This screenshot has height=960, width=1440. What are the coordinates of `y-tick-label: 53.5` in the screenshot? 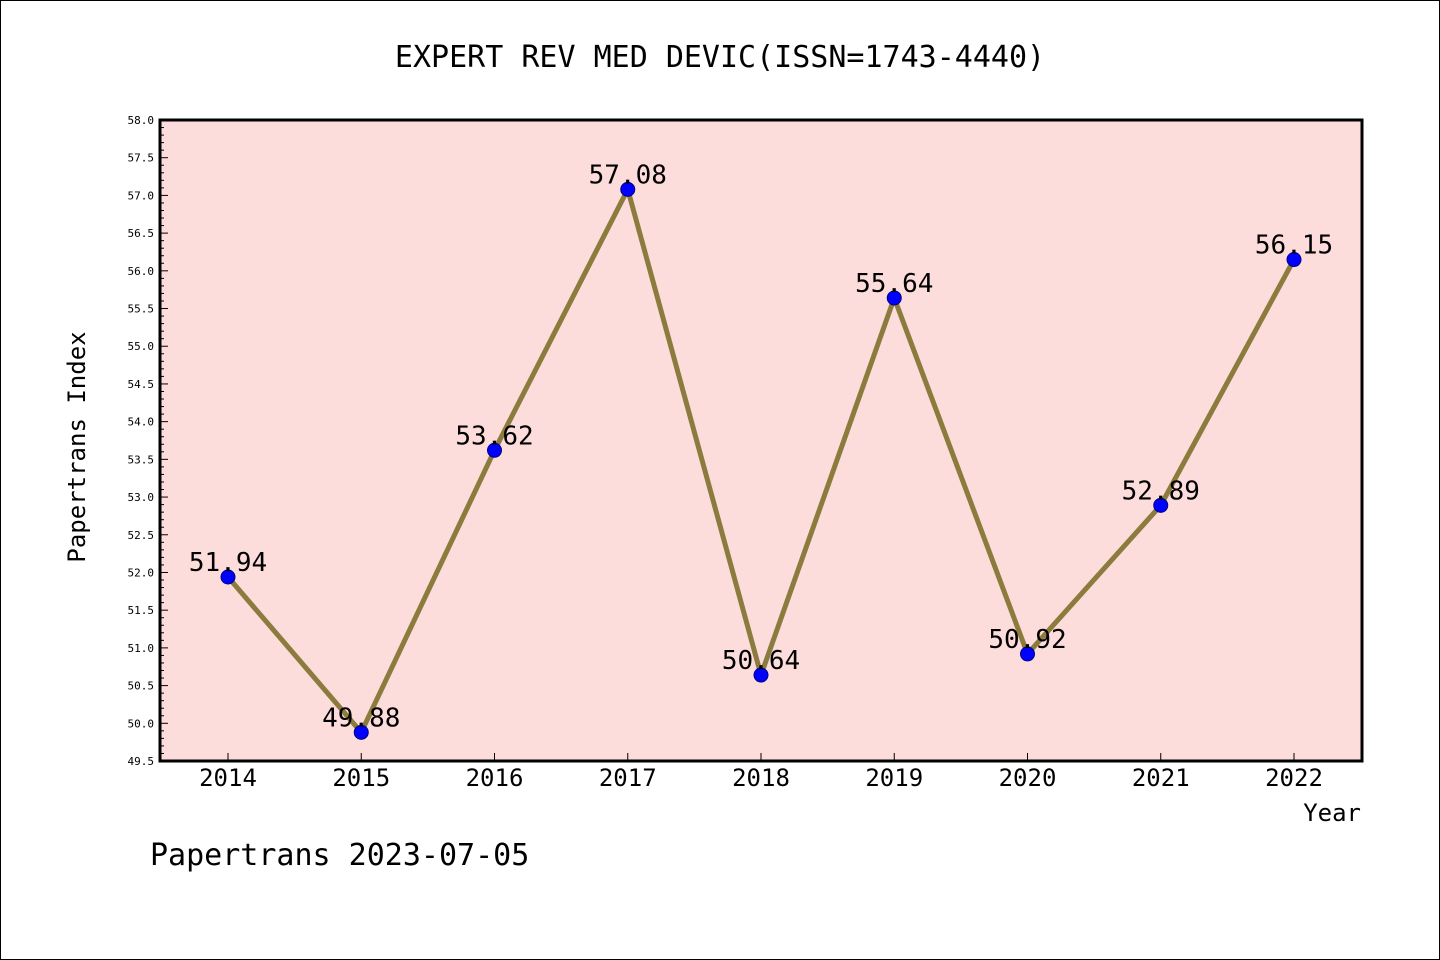 It's located at (141, 459).